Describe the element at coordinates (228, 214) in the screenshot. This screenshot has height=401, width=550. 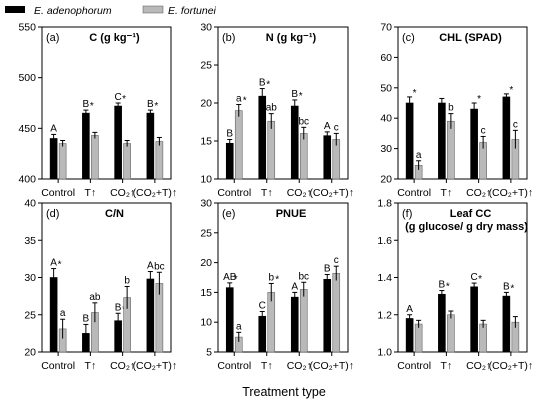
I see `panel-letter: (e)` at that location.